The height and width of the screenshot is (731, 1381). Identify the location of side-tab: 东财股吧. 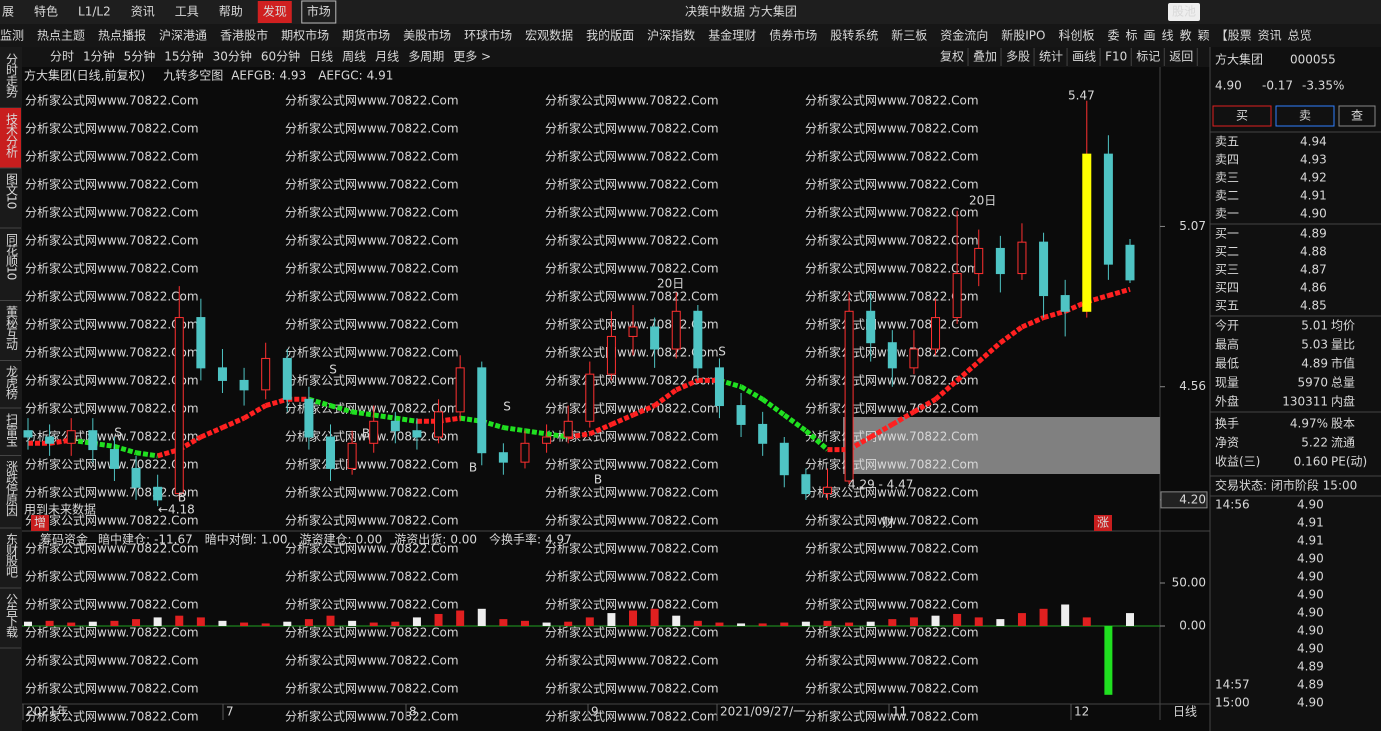
(12, 555).